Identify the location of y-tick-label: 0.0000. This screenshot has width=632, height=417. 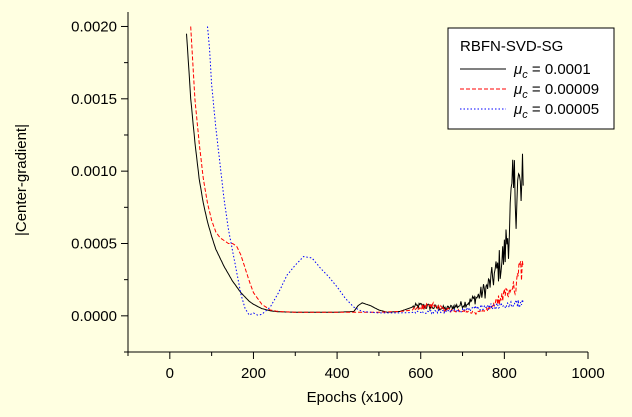
(94, 316).